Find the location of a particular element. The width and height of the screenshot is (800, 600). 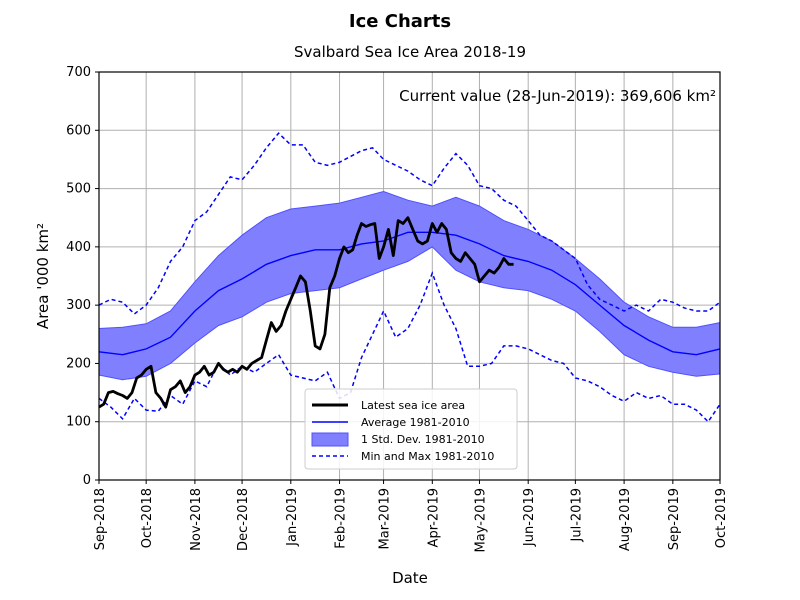

current-value-annotation: Current value (28-Jun-2019): 369,606 km² is located at coordinates (557, 96).